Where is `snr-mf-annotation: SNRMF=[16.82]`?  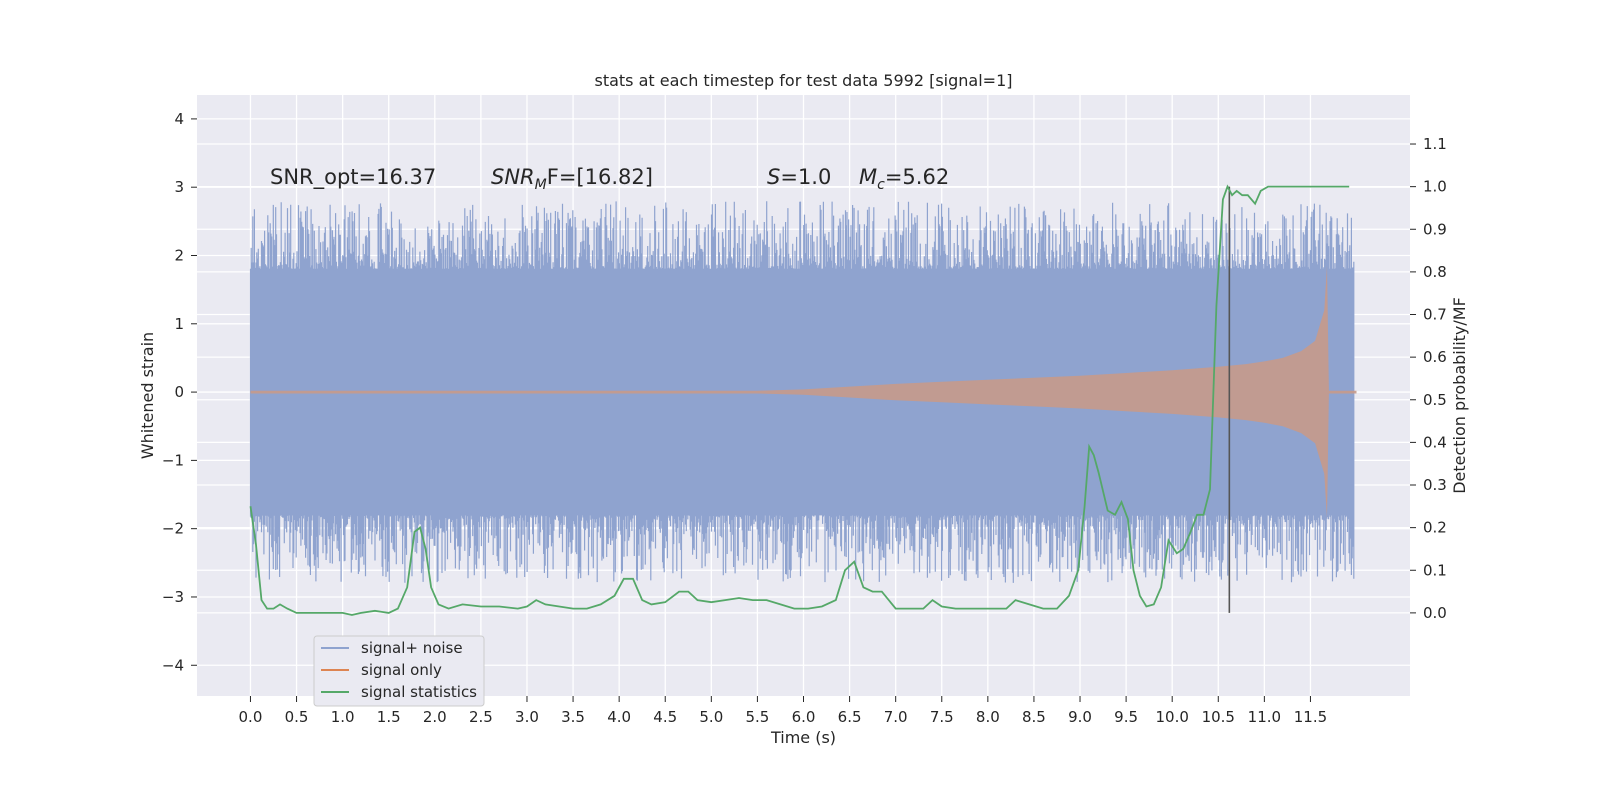
snr-mf-annotation: SNRMF=[16.82] is located at coordinates (572, 179).